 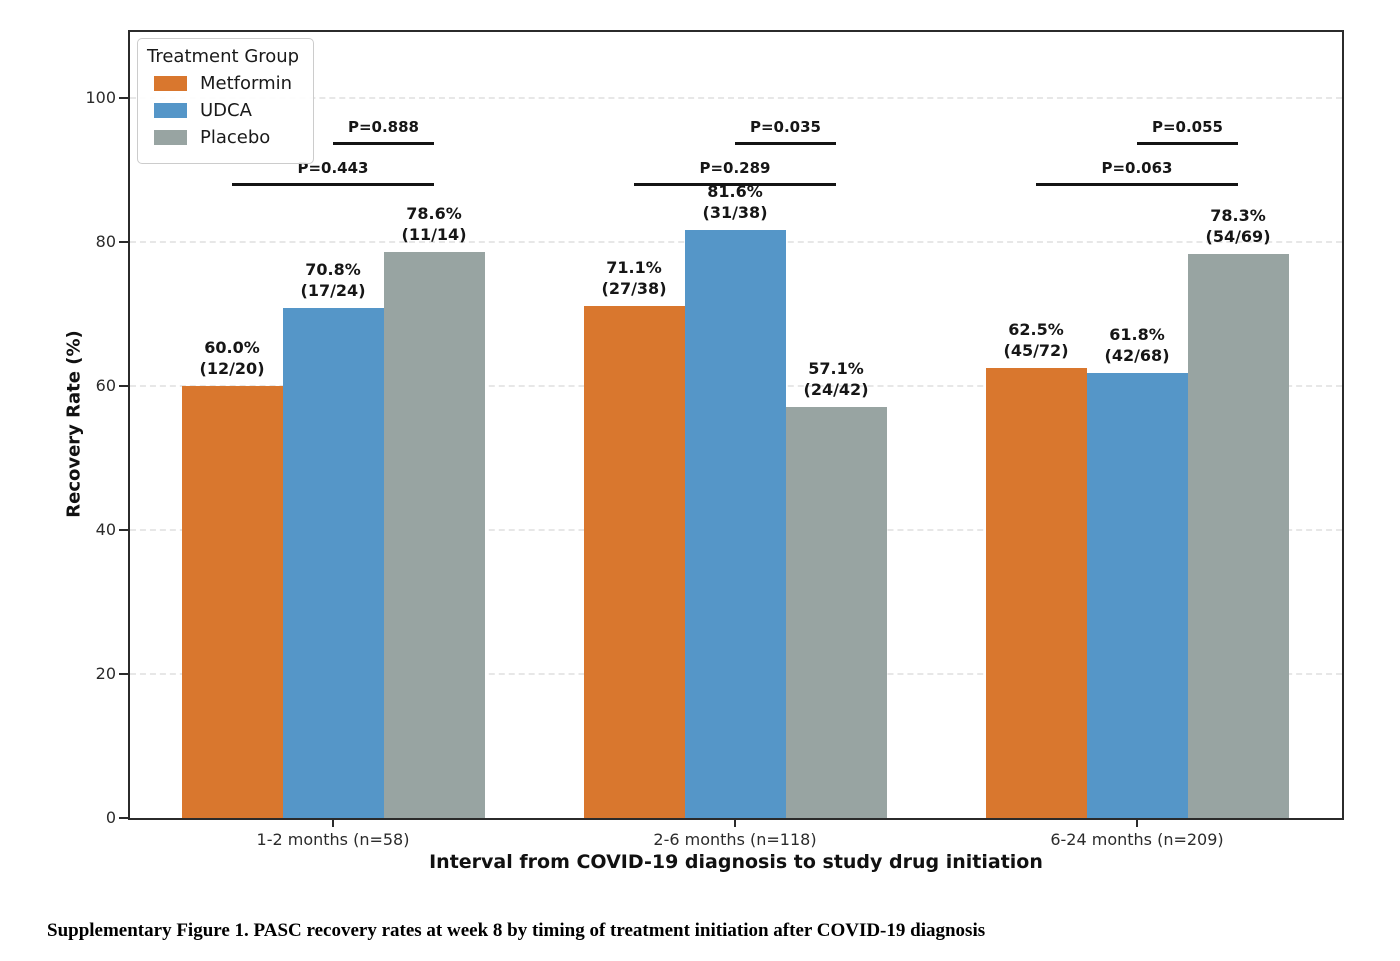 I want to click on legend-item-label: Placebo, so click(x=235, y=137).